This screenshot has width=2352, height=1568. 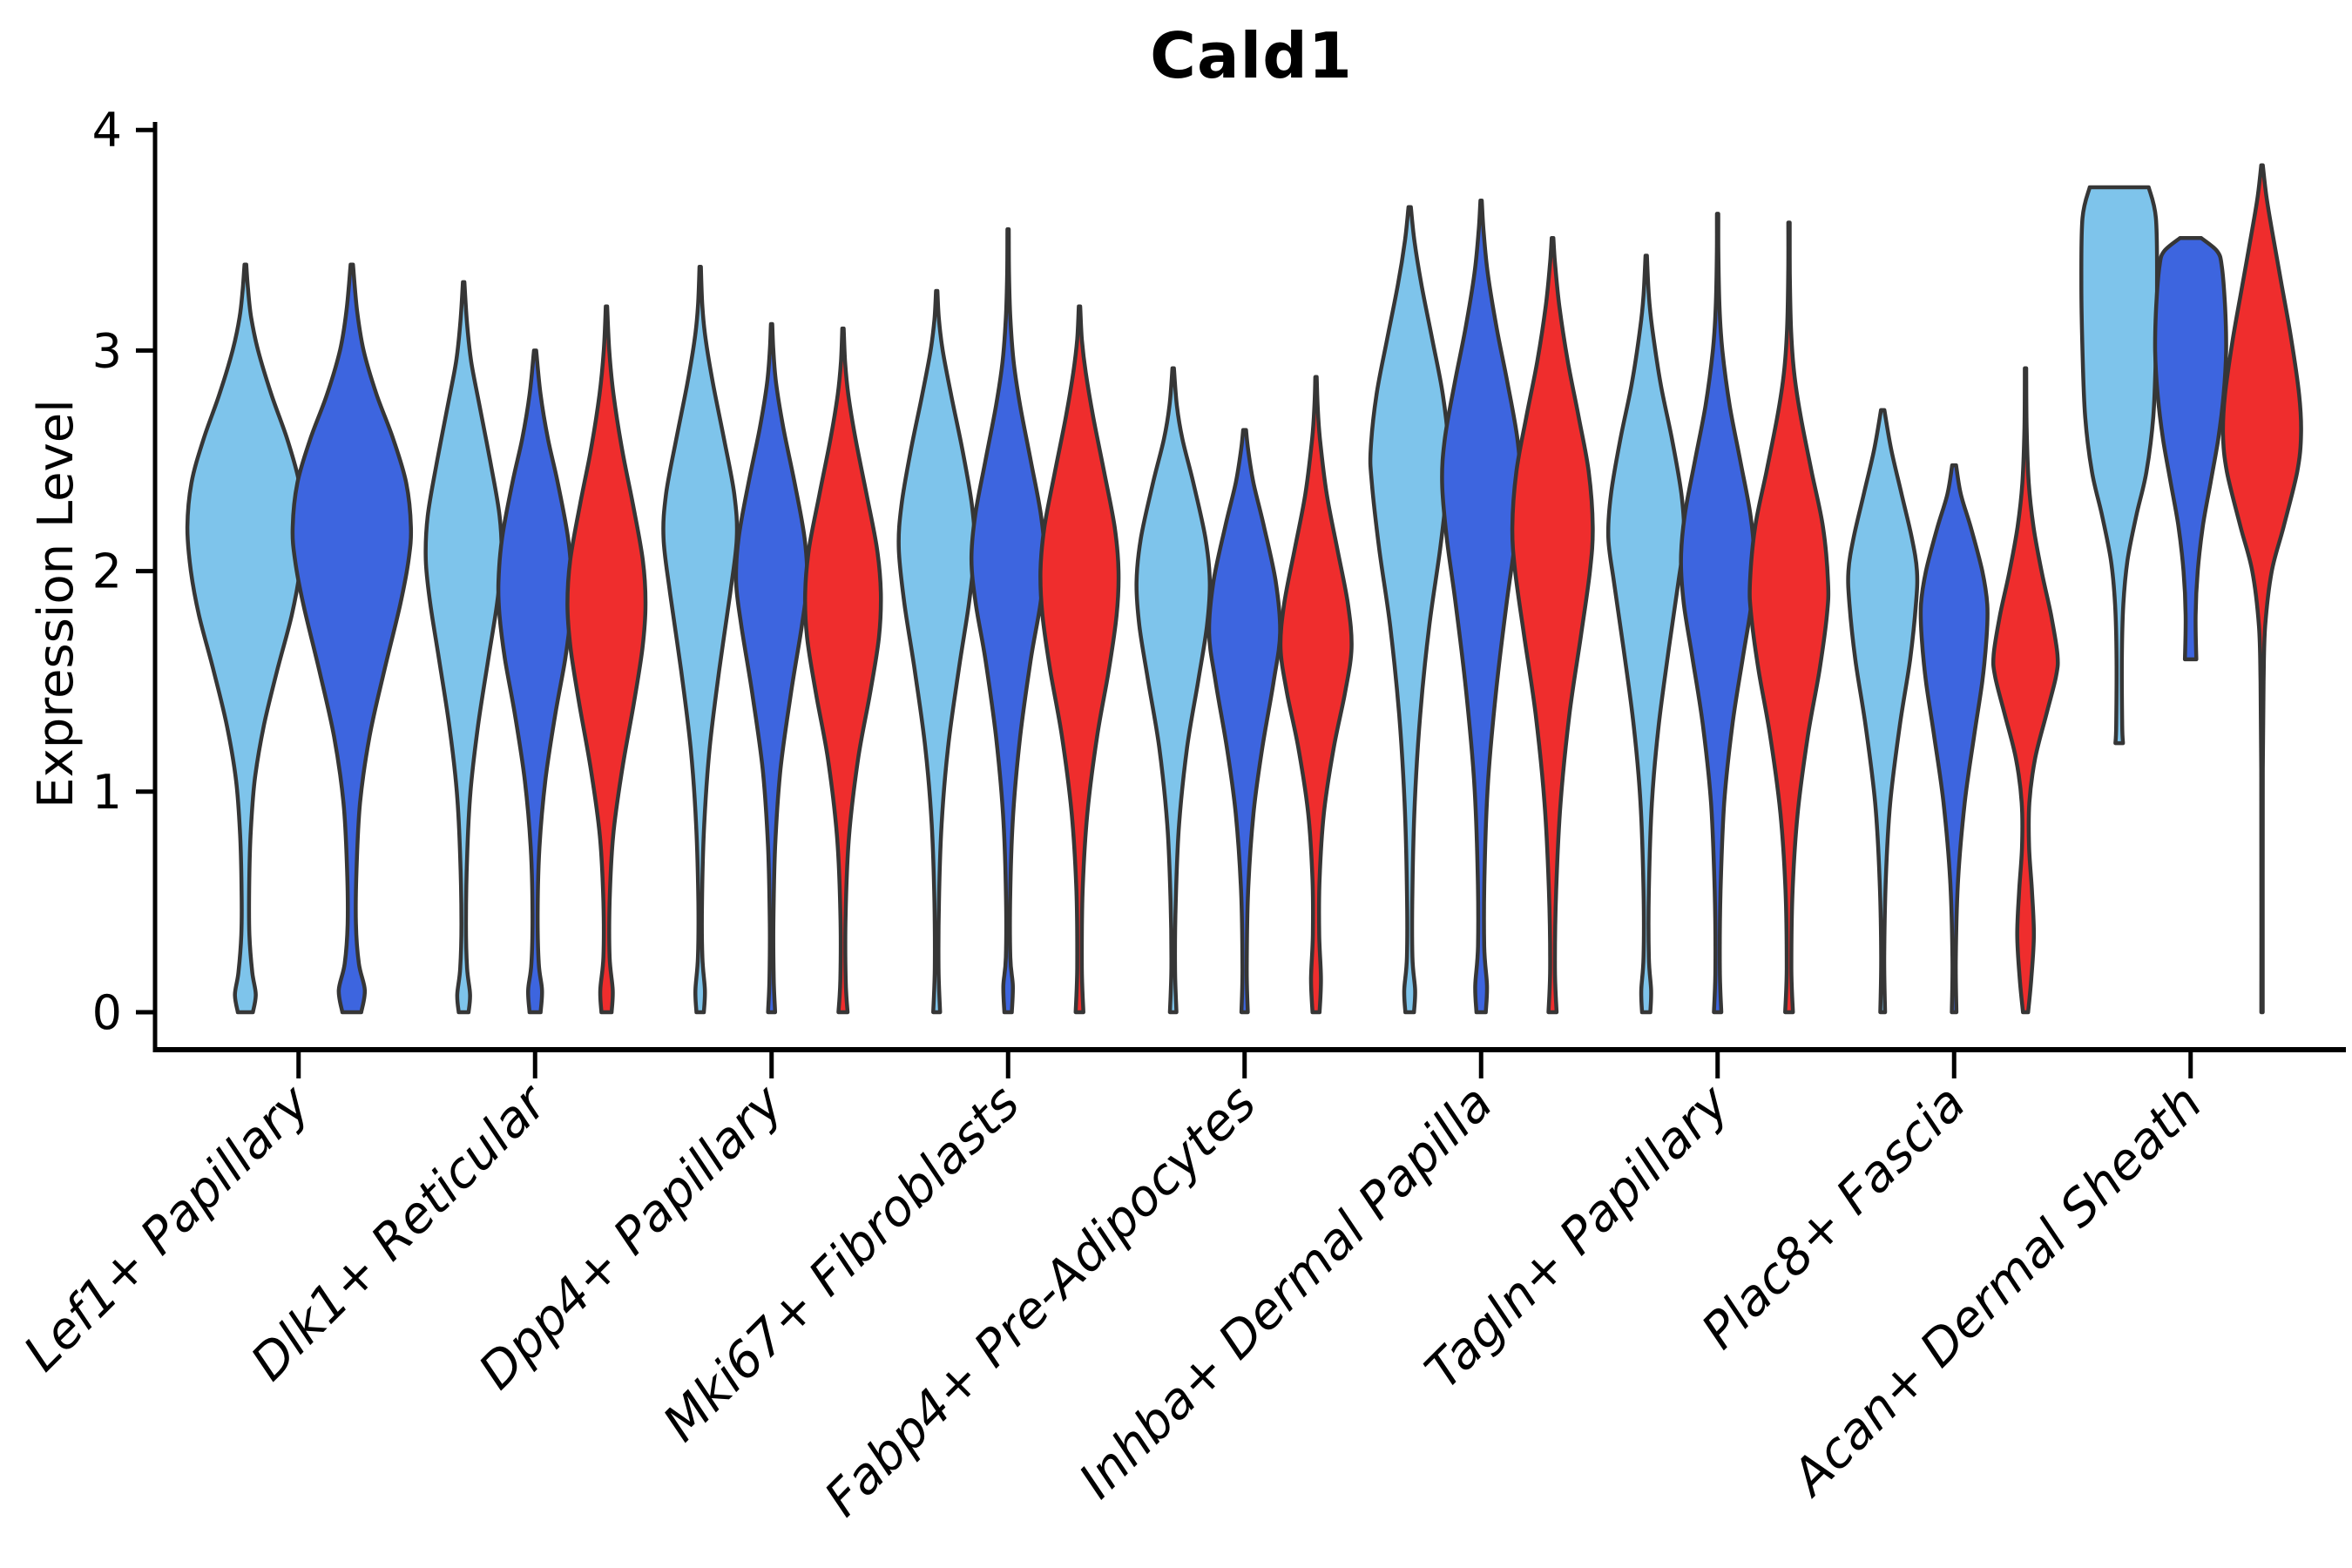 What do you see at coordinates (2190, 449) in the screenshot?
I see `violin-acan-dermal-sheath-blue` at bounding box center [2190, 449].